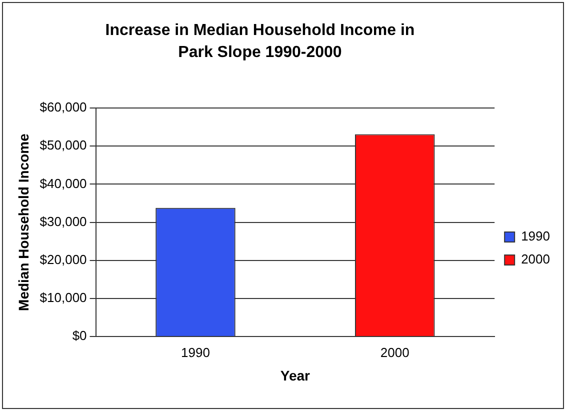  What do you see at coordinates (63, 221) in the screenshot?
I see `y-tick-label: $30,000` at bounding box center [63, 221].